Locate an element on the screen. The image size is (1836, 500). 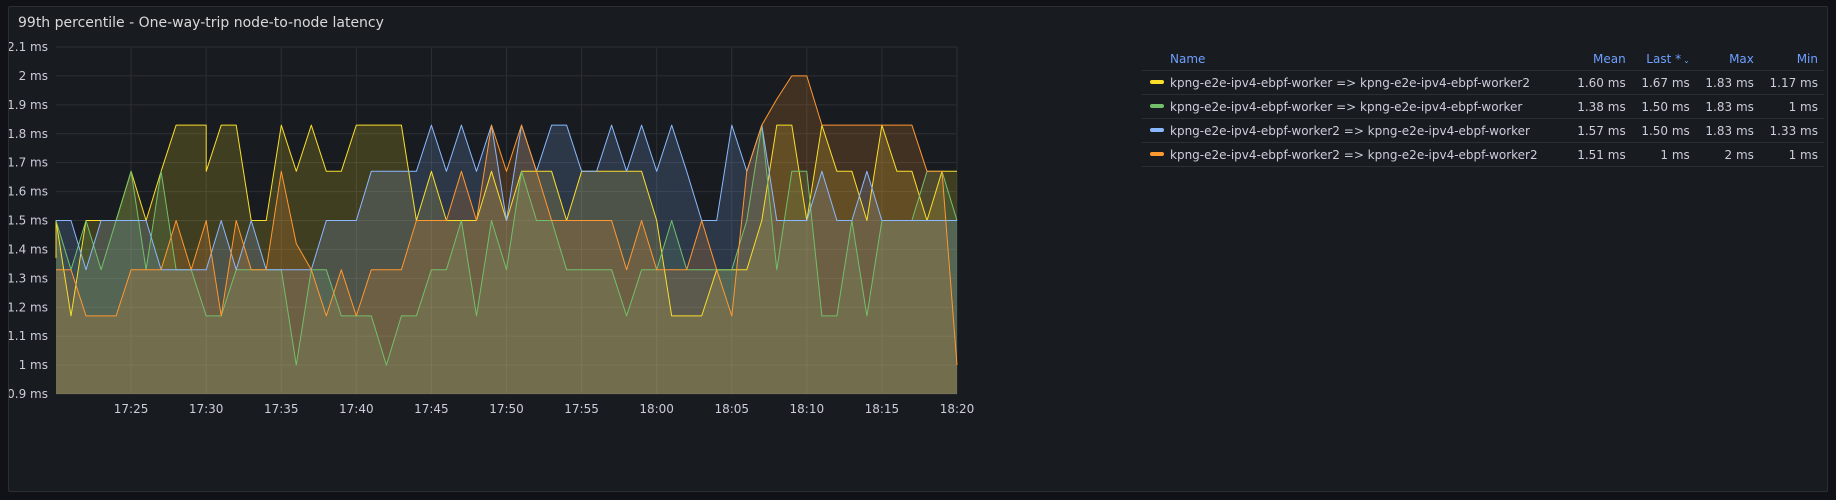
y-tick-label: 2.1 ms is located at coordinates (28, 47).